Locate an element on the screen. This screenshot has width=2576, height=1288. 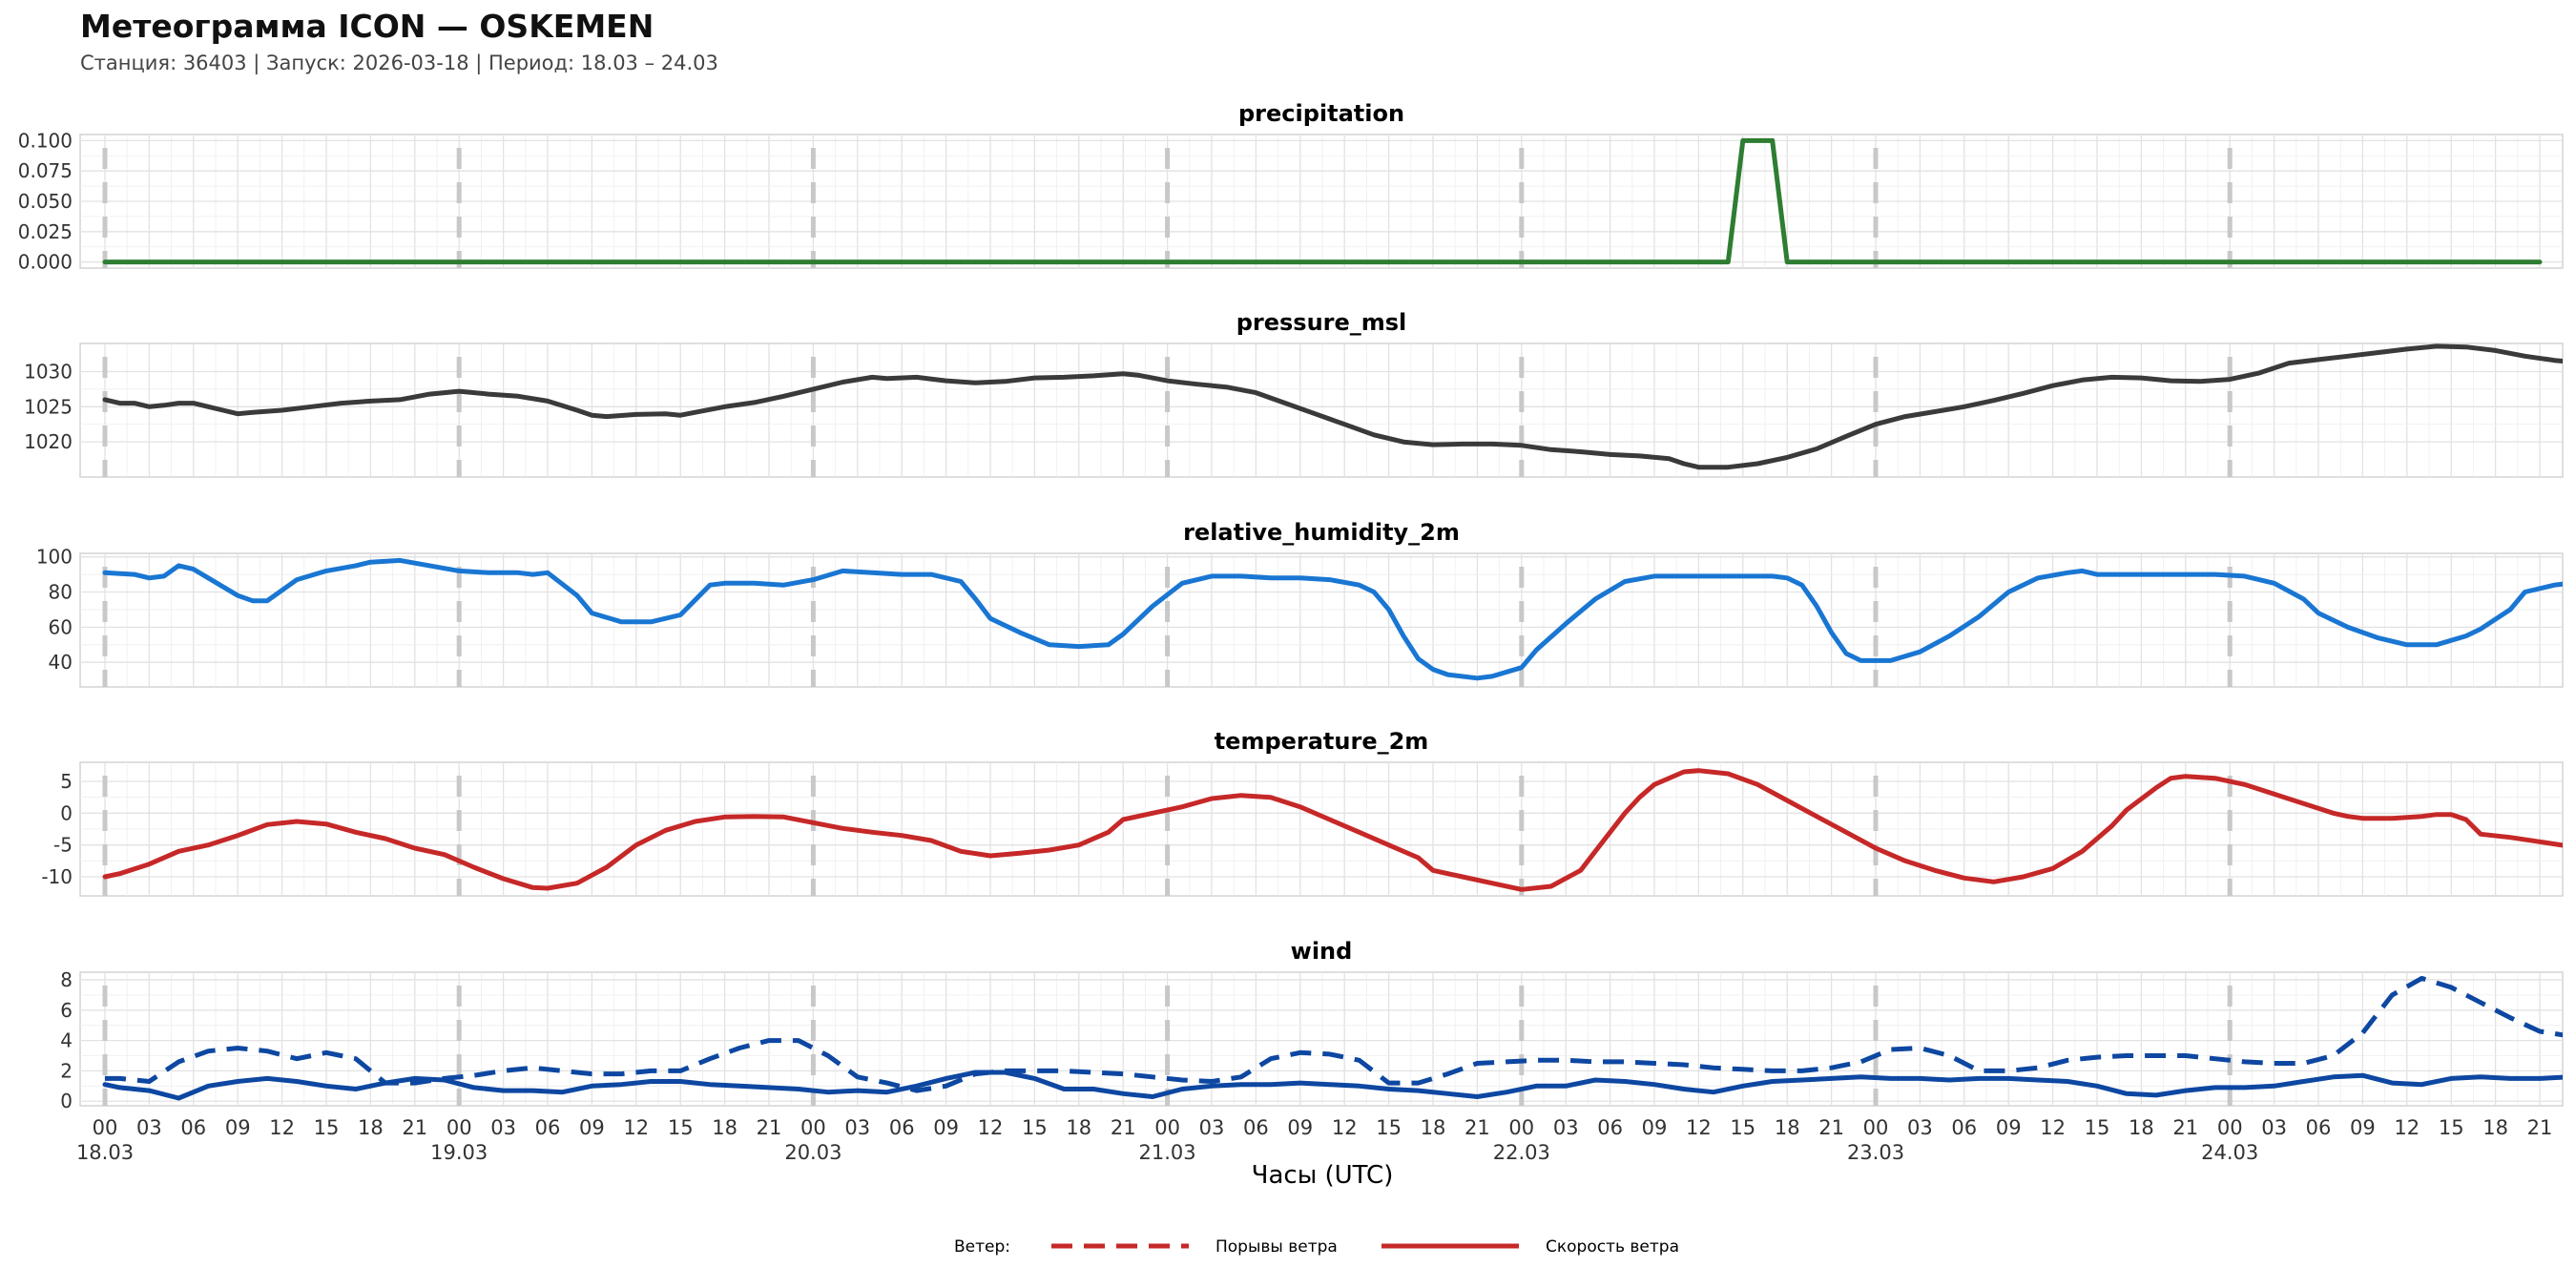
x-axis-label: Часы (UTC) is located at coordinates (1323, 1175).